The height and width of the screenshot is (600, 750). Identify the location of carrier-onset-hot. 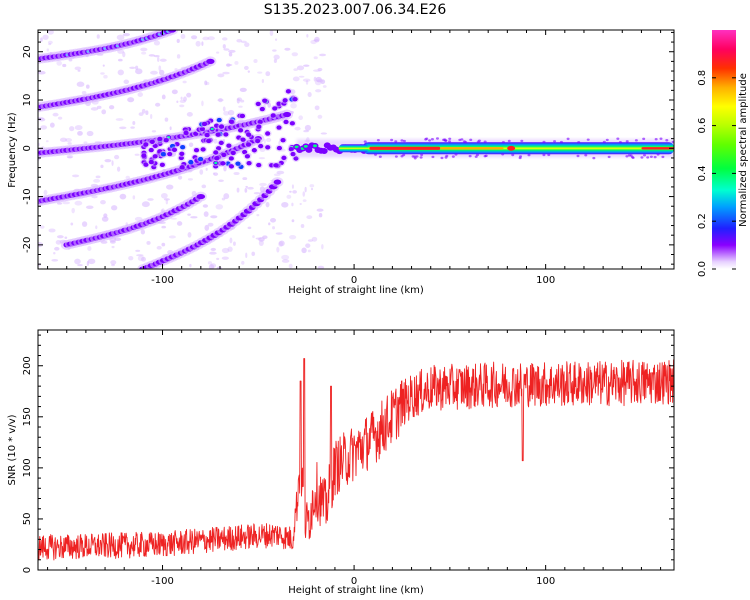
(305, 146).